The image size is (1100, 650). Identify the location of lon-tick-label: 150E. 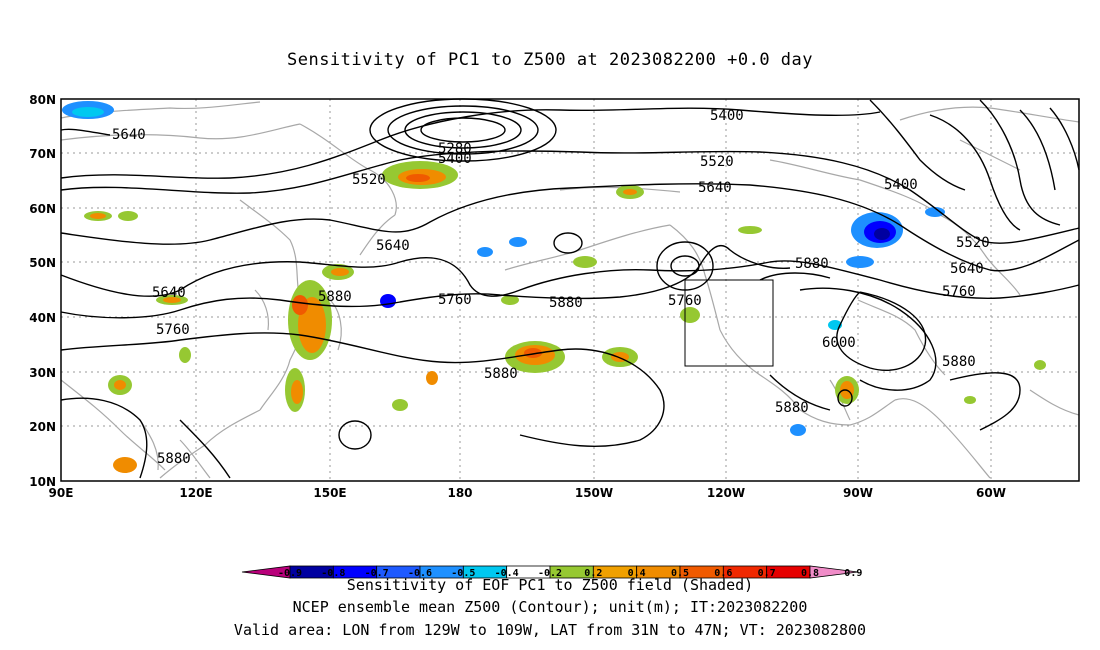
(329, 493).